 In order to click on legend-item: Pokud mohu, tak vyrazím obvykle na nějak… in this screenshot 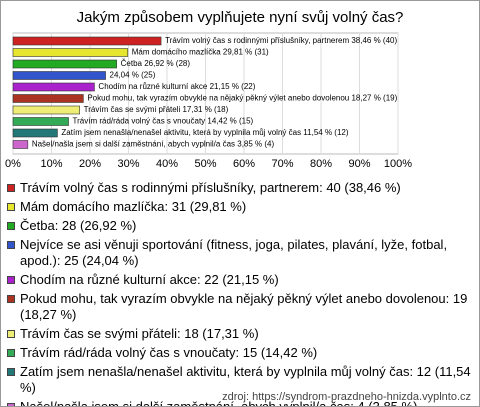, I will do `click(240, 307)`.